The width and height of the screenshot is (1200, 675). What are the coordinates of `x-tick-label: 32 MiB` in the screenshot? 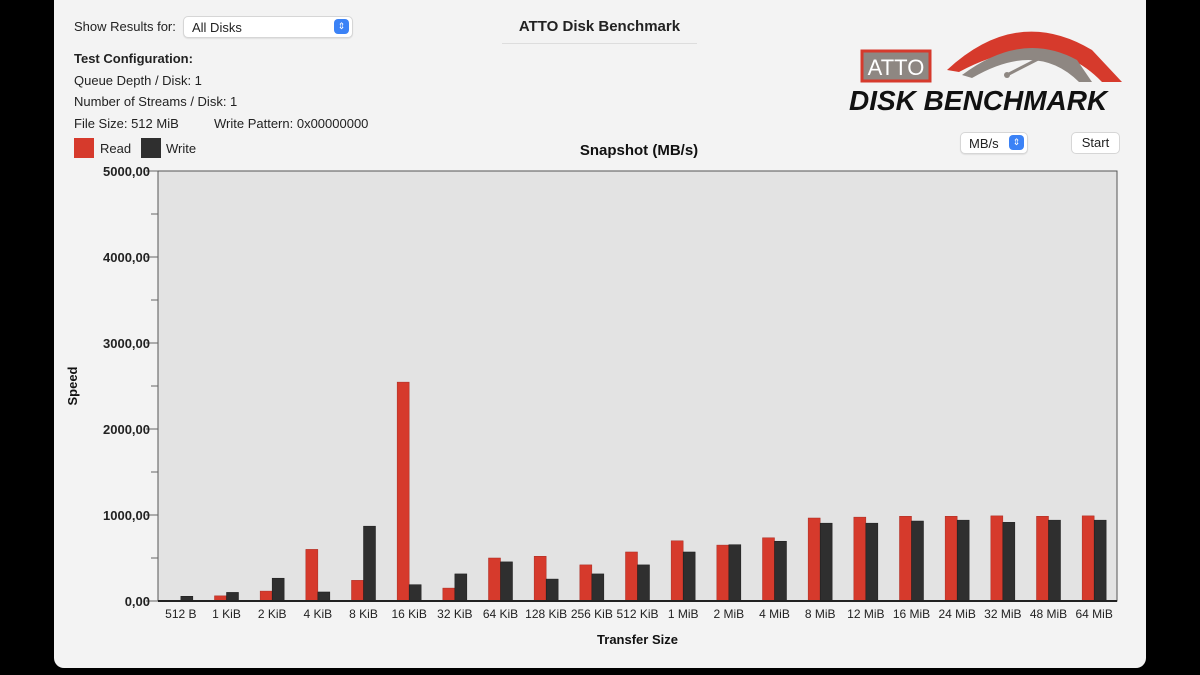 It's located at (1002, 614).